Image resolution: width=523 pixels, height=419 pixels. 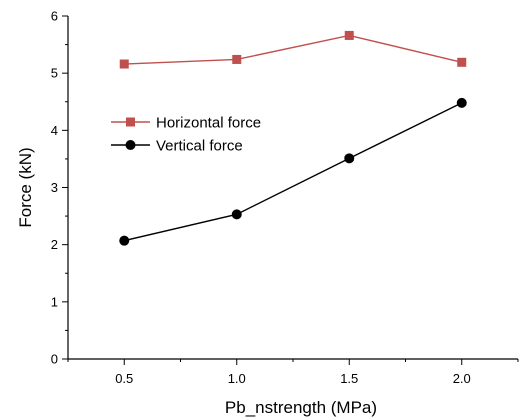 I want to click on x-tick-label: 1.5, so click(x=349, y=378).